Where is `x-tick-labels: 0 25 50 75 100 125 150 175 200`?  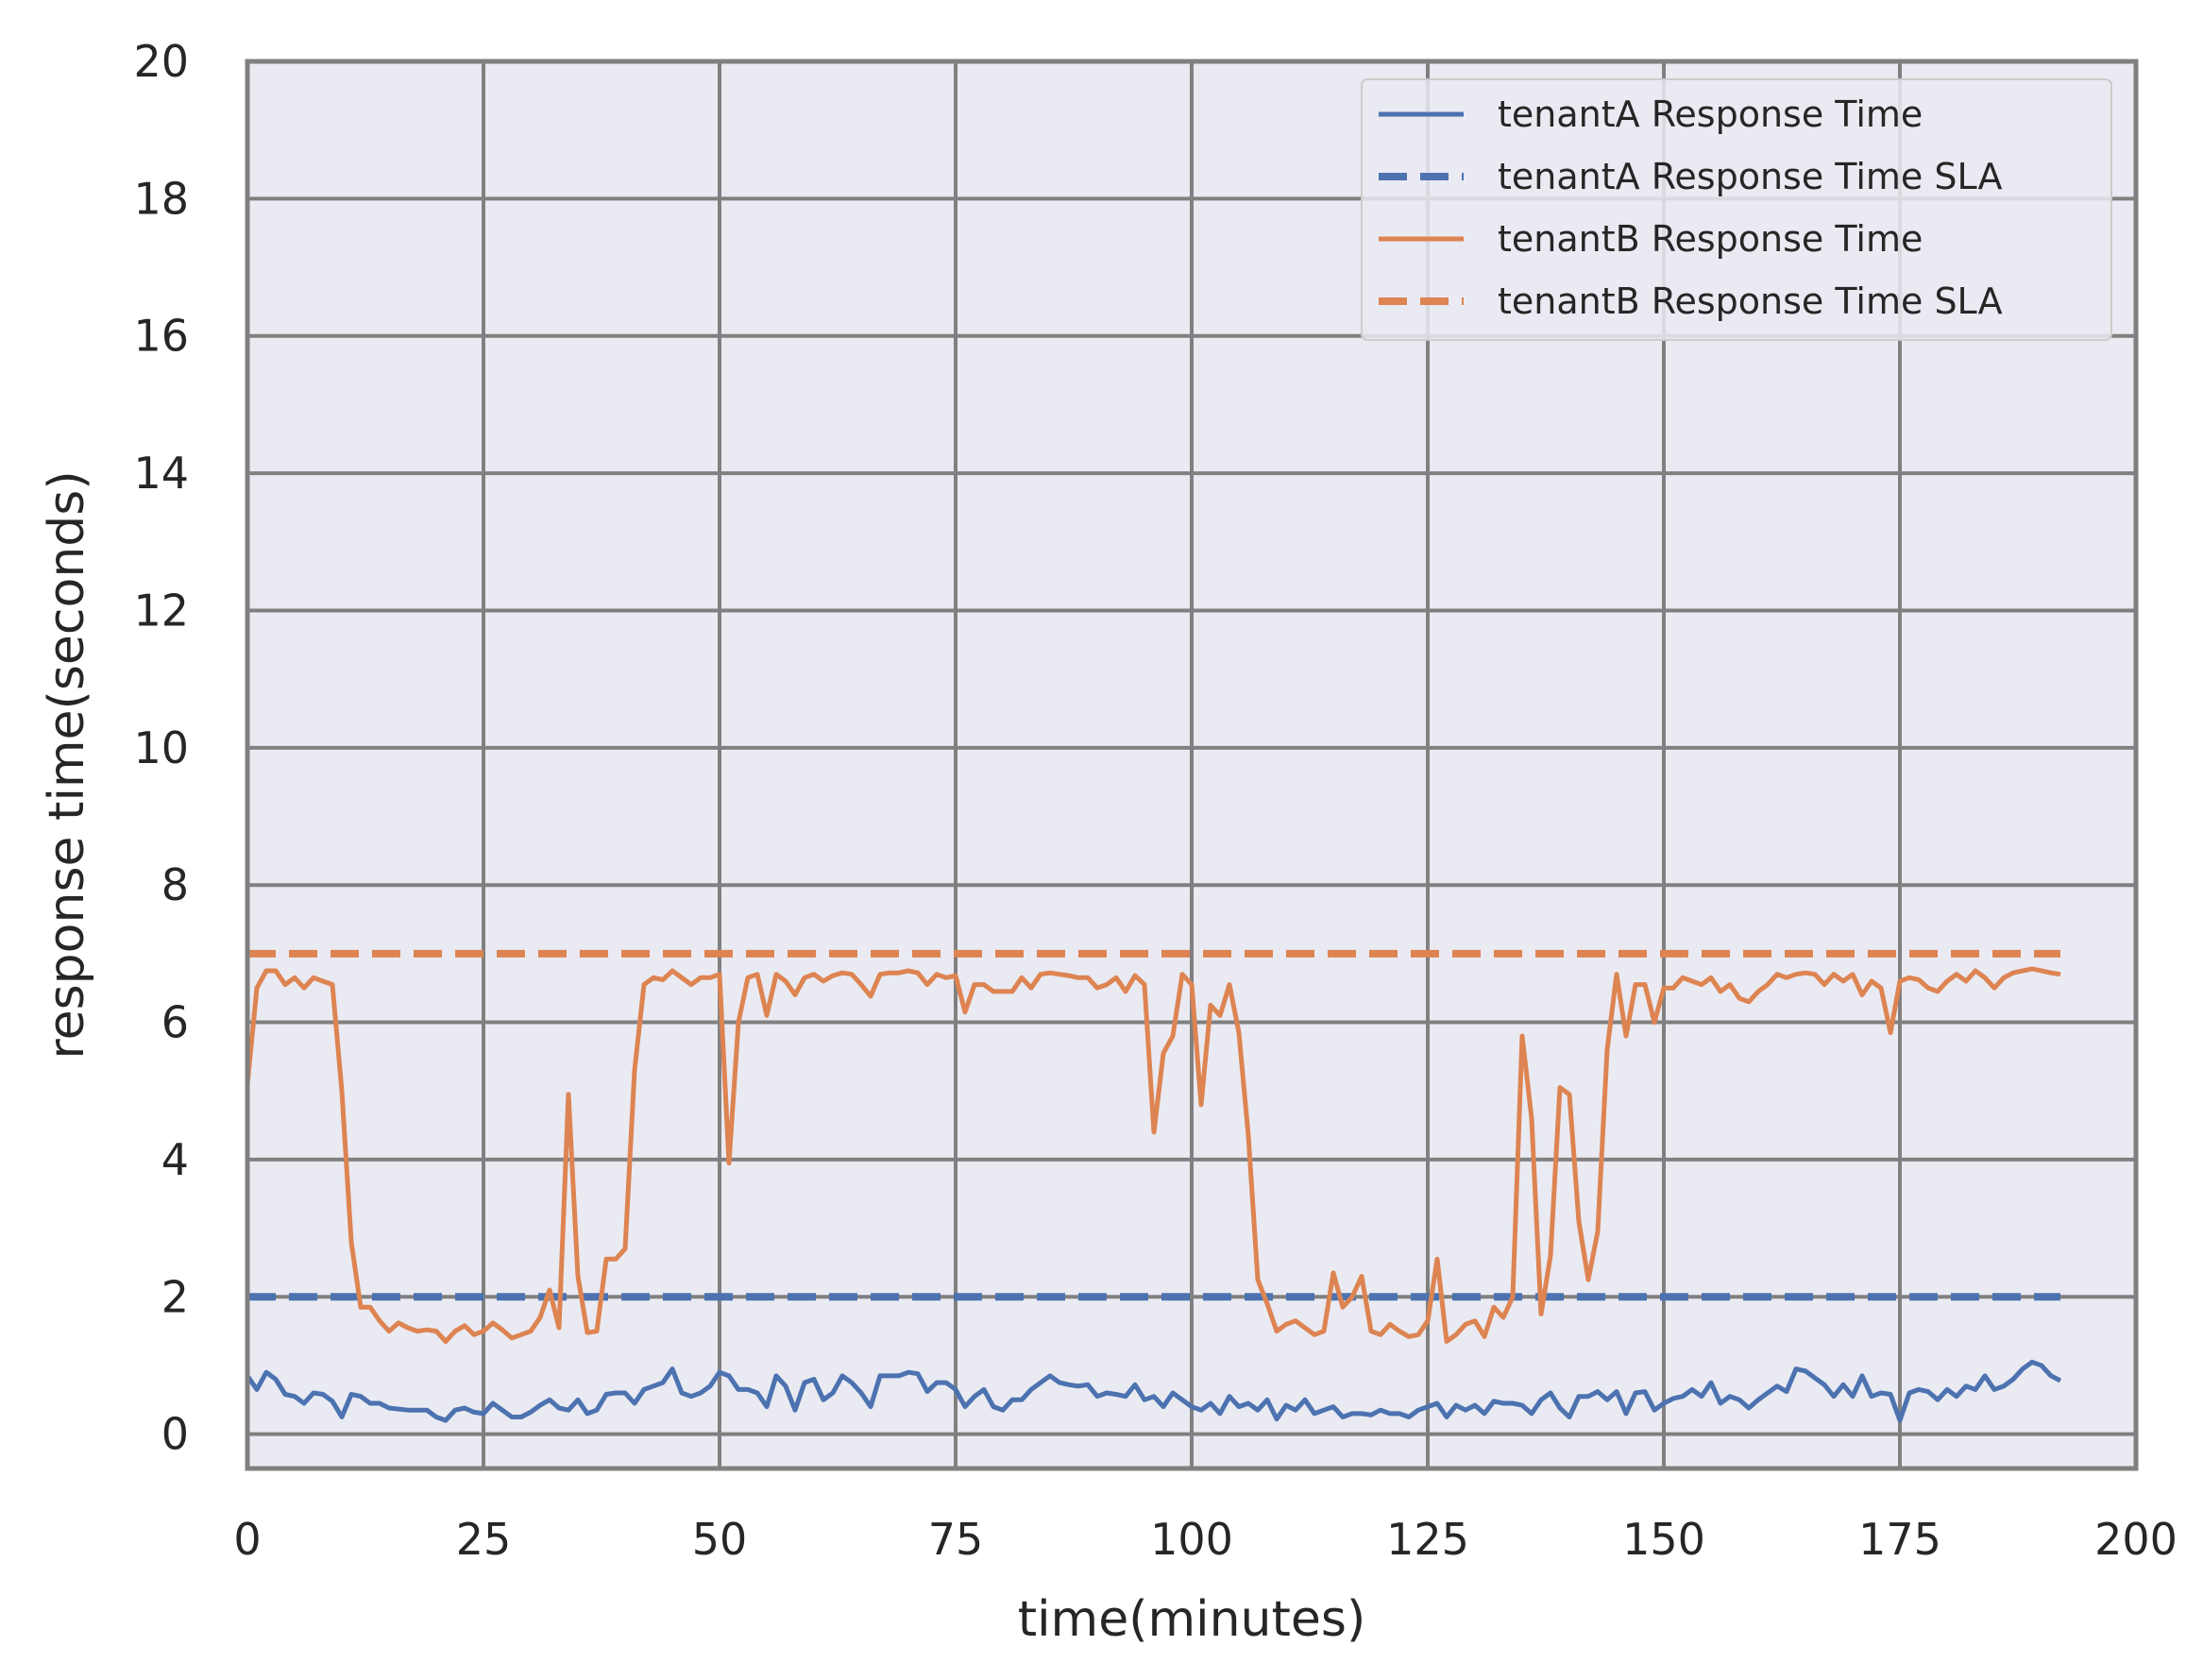
x-tick-labels: 0 25 50 75 100 125 150 175 200 is located at coordinates (1205, 1539).